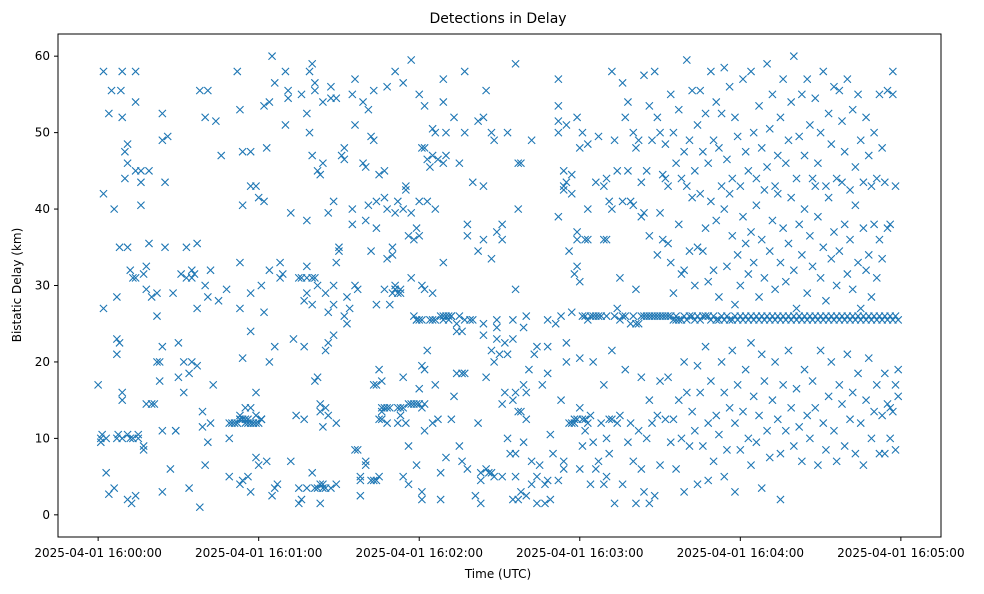 This screenshot has width=984, height=594. Describe the element at coordinates (258, 553) in the screenshot. I see `x-tick-label: 2025-04-01 16:01:00` at that location.